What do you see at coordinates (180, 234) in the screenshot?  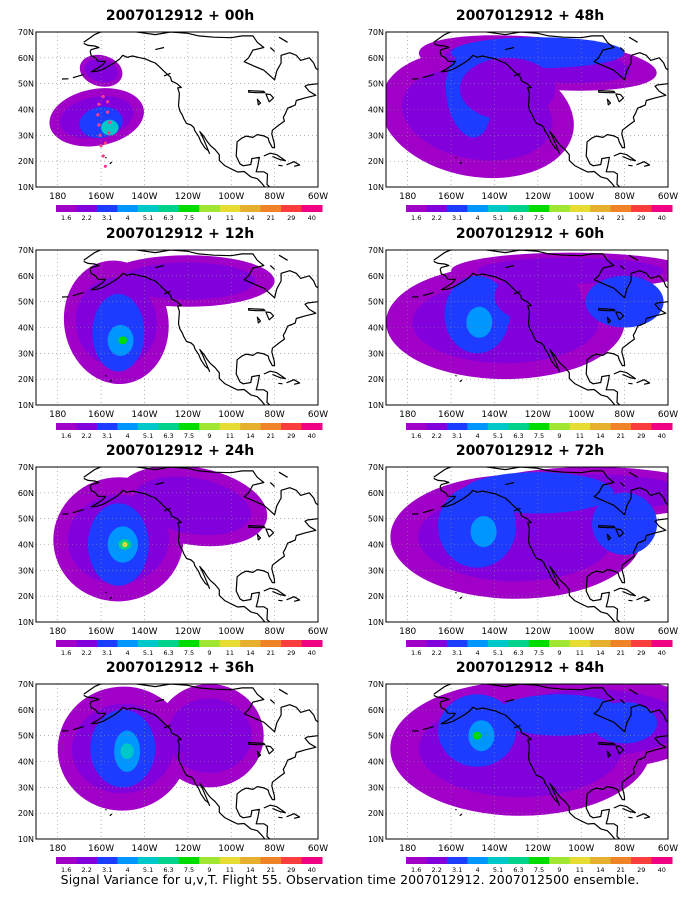 I see `panel-title: 2007012912 + 12h` at bounding box center [180, 234].